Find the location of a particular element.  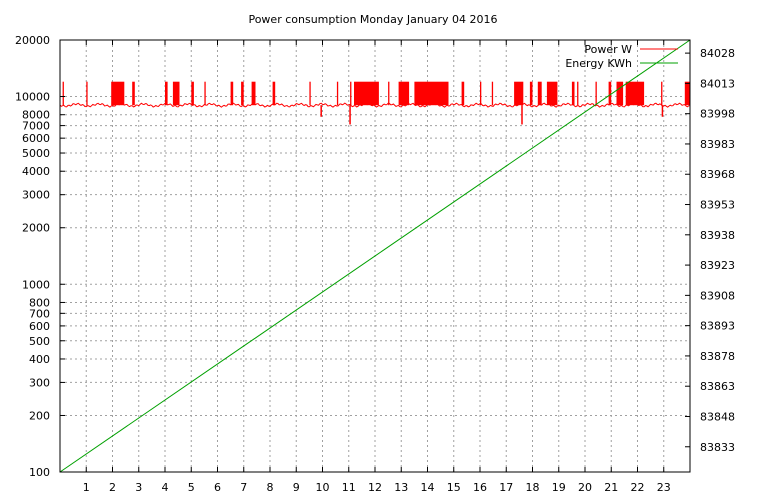

y2-tick-label: 83878 is located at coordinates (717, 356).